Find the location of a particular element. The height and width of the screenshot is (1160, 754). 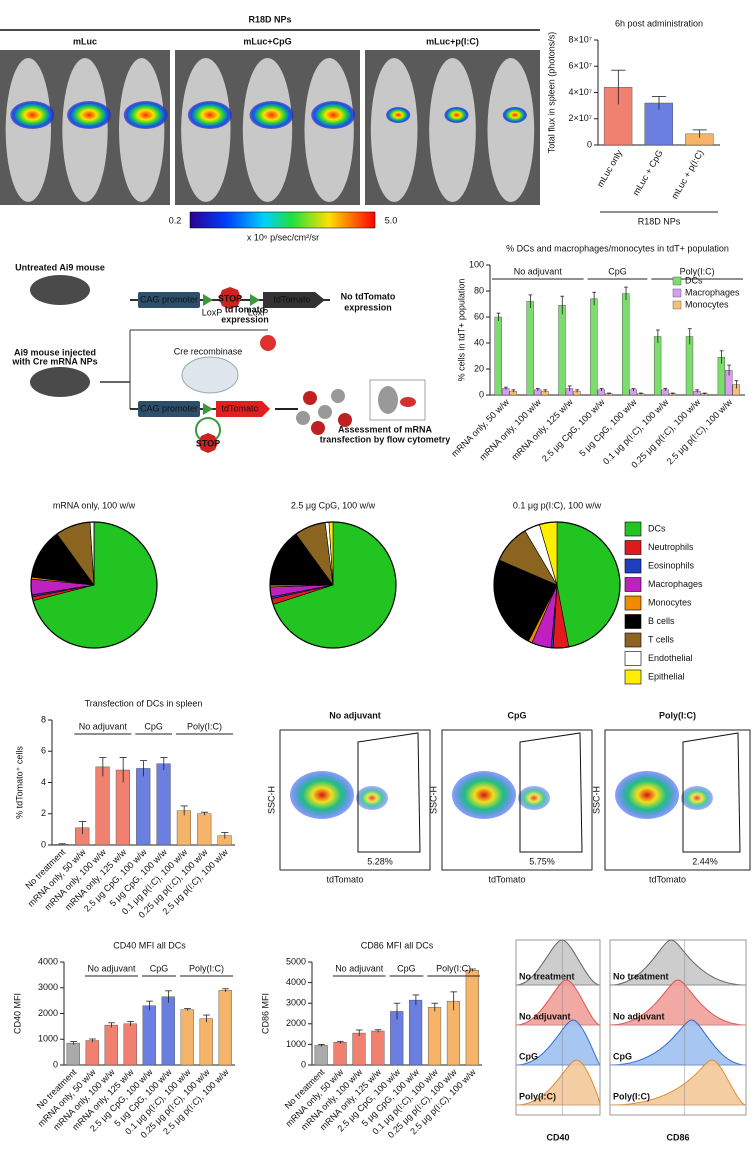

colorbar is located at coordinates (282, 220).